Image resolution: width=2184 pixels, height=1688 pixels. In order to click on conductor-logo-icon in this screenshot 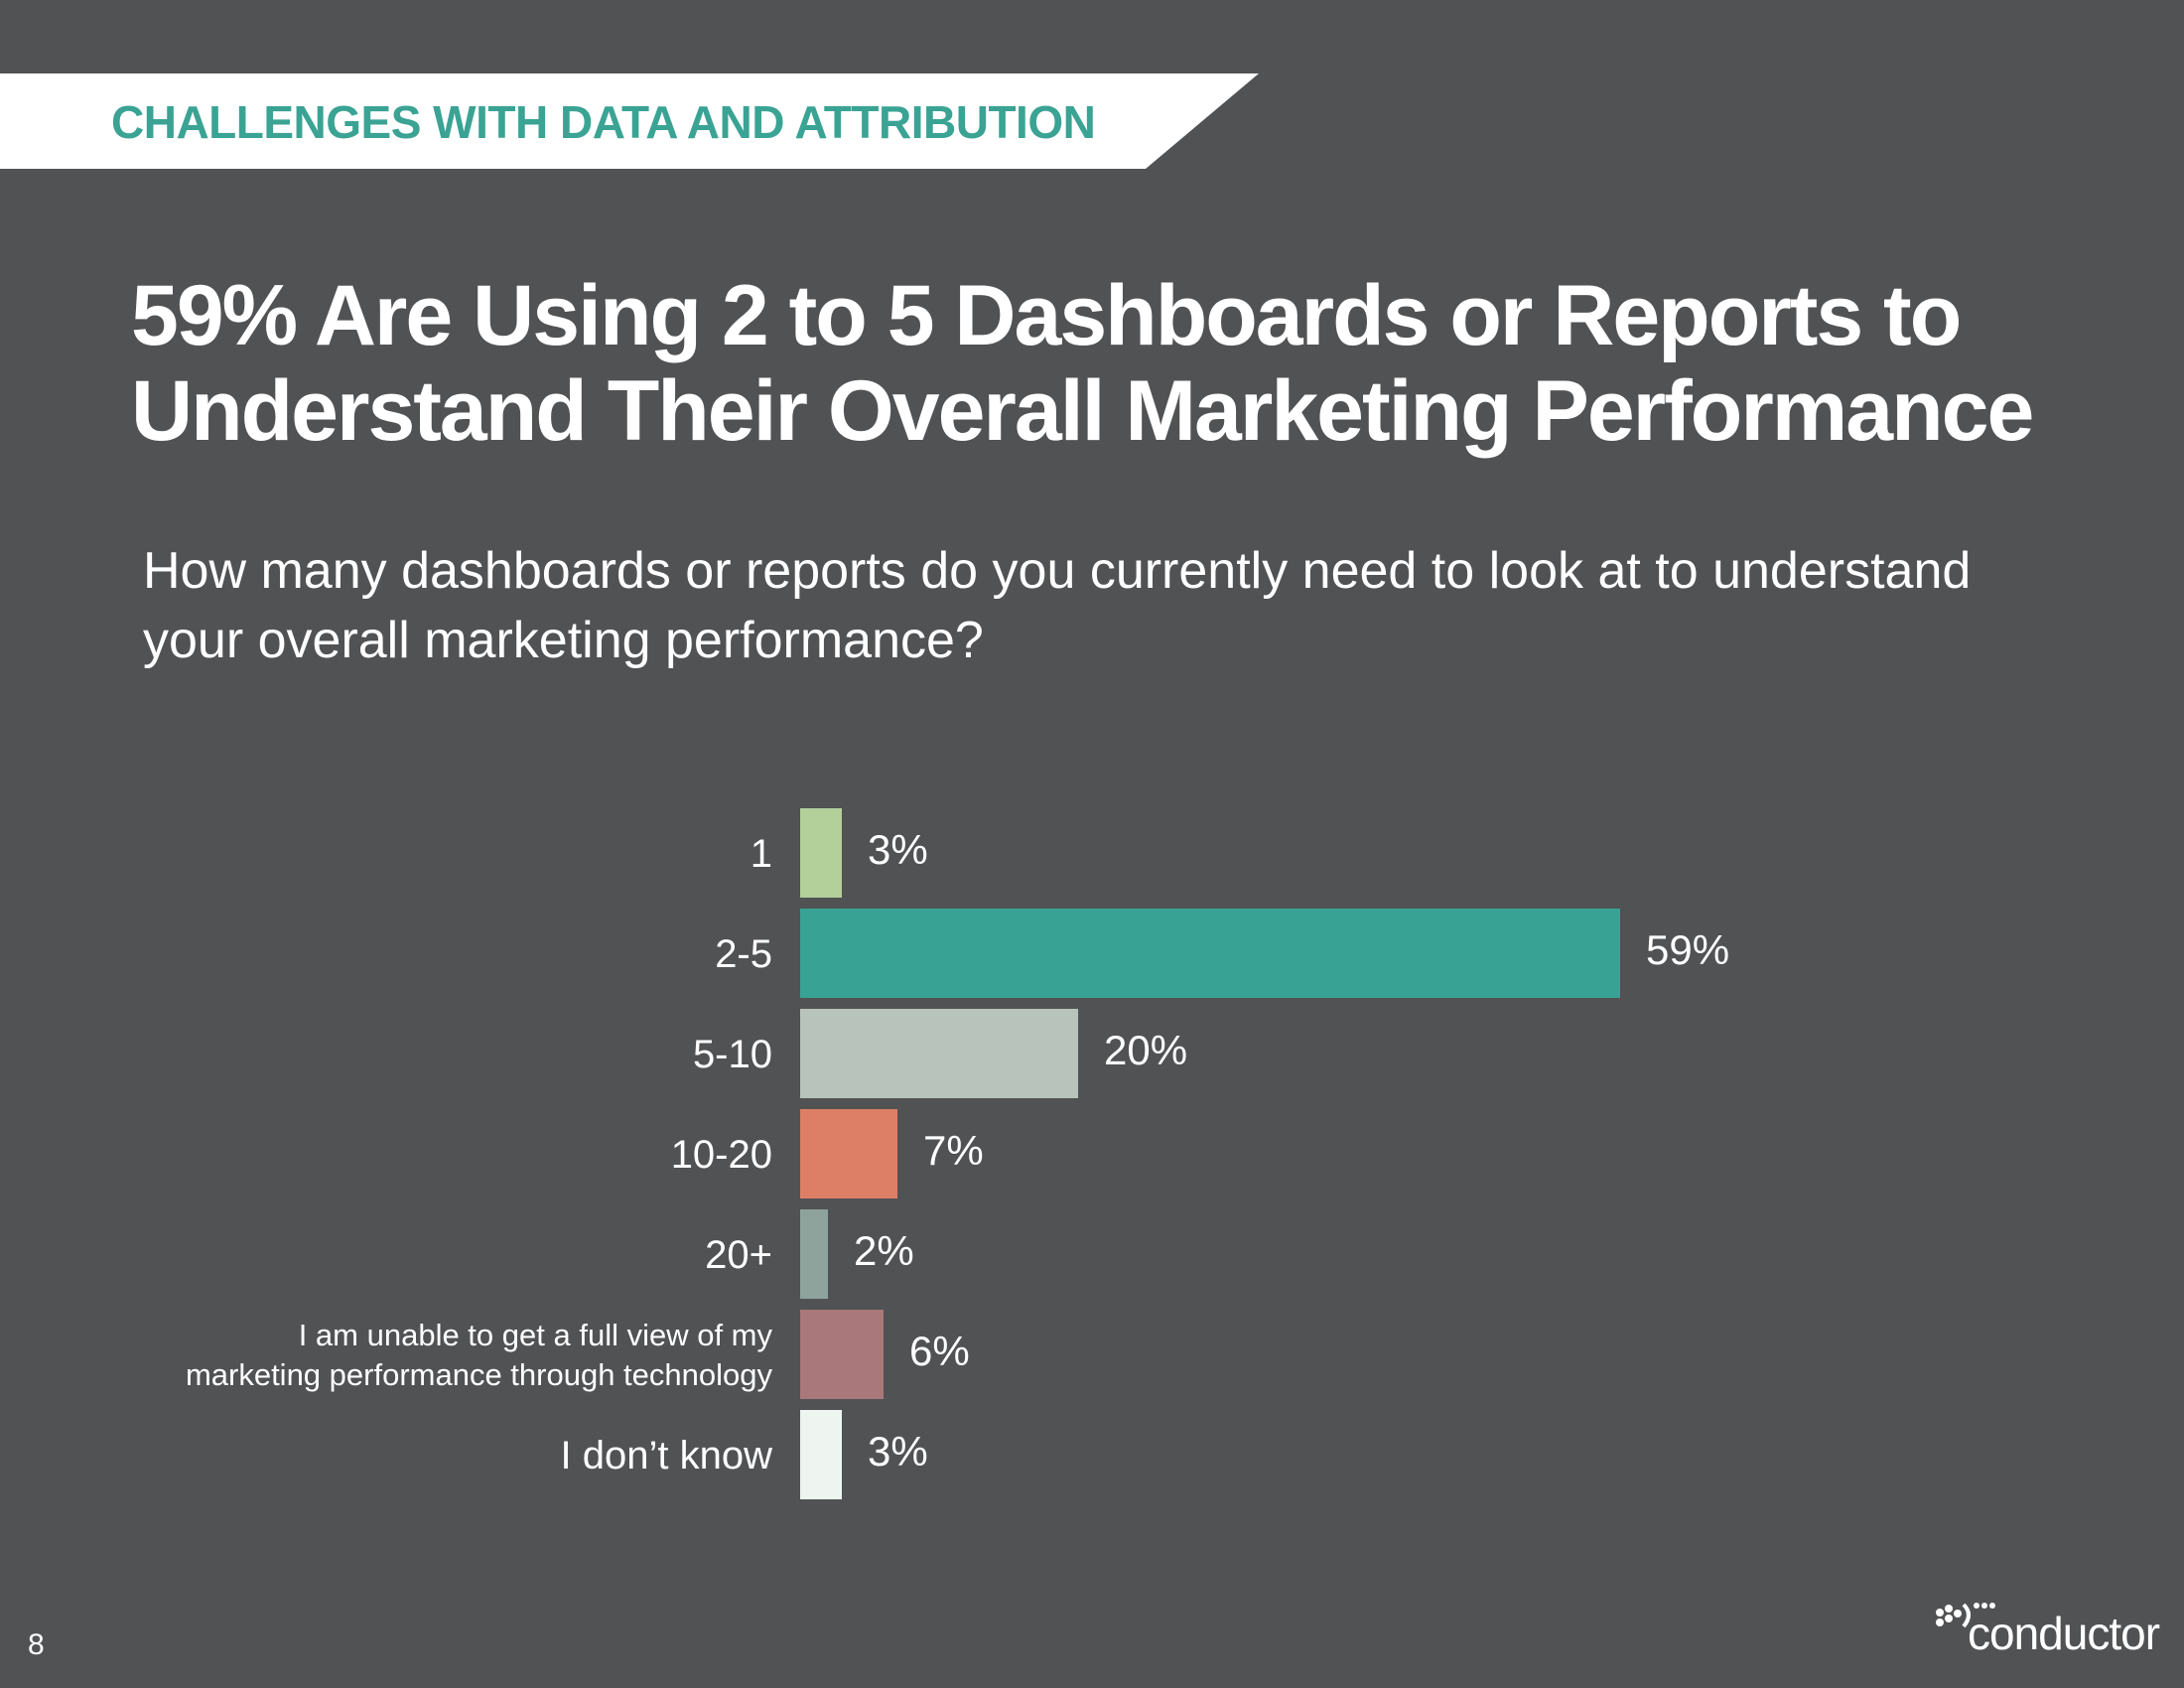, I will do `click(1965, 1615)`.